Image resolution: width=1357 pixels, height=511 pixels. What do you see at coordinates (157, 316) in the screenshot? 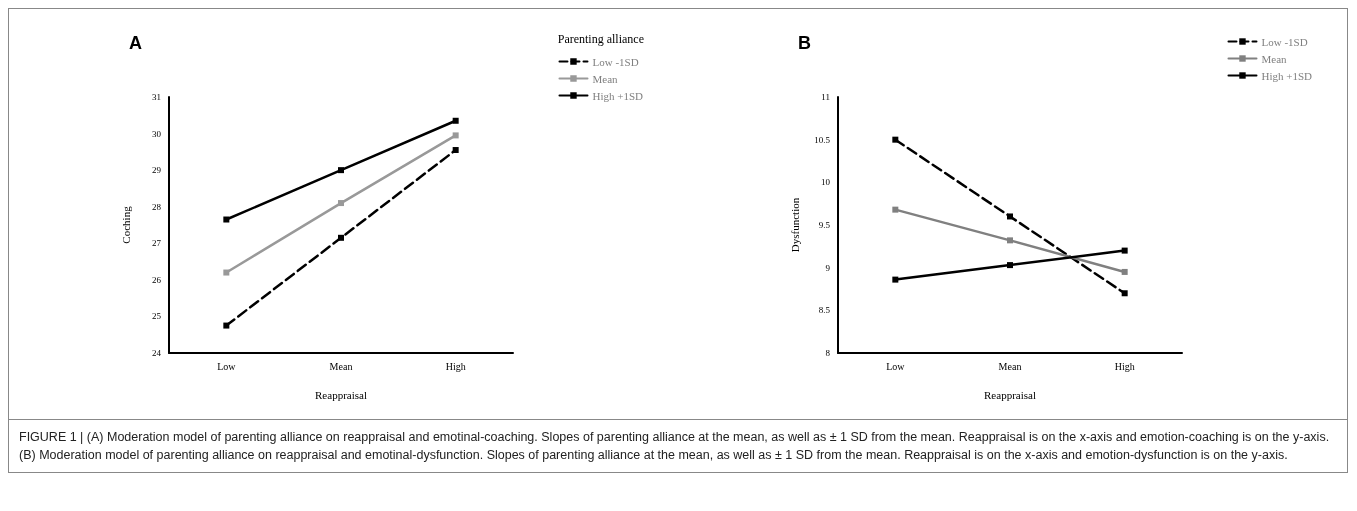
I see `y-tick-label: 25` at bounding box center [157, 316].